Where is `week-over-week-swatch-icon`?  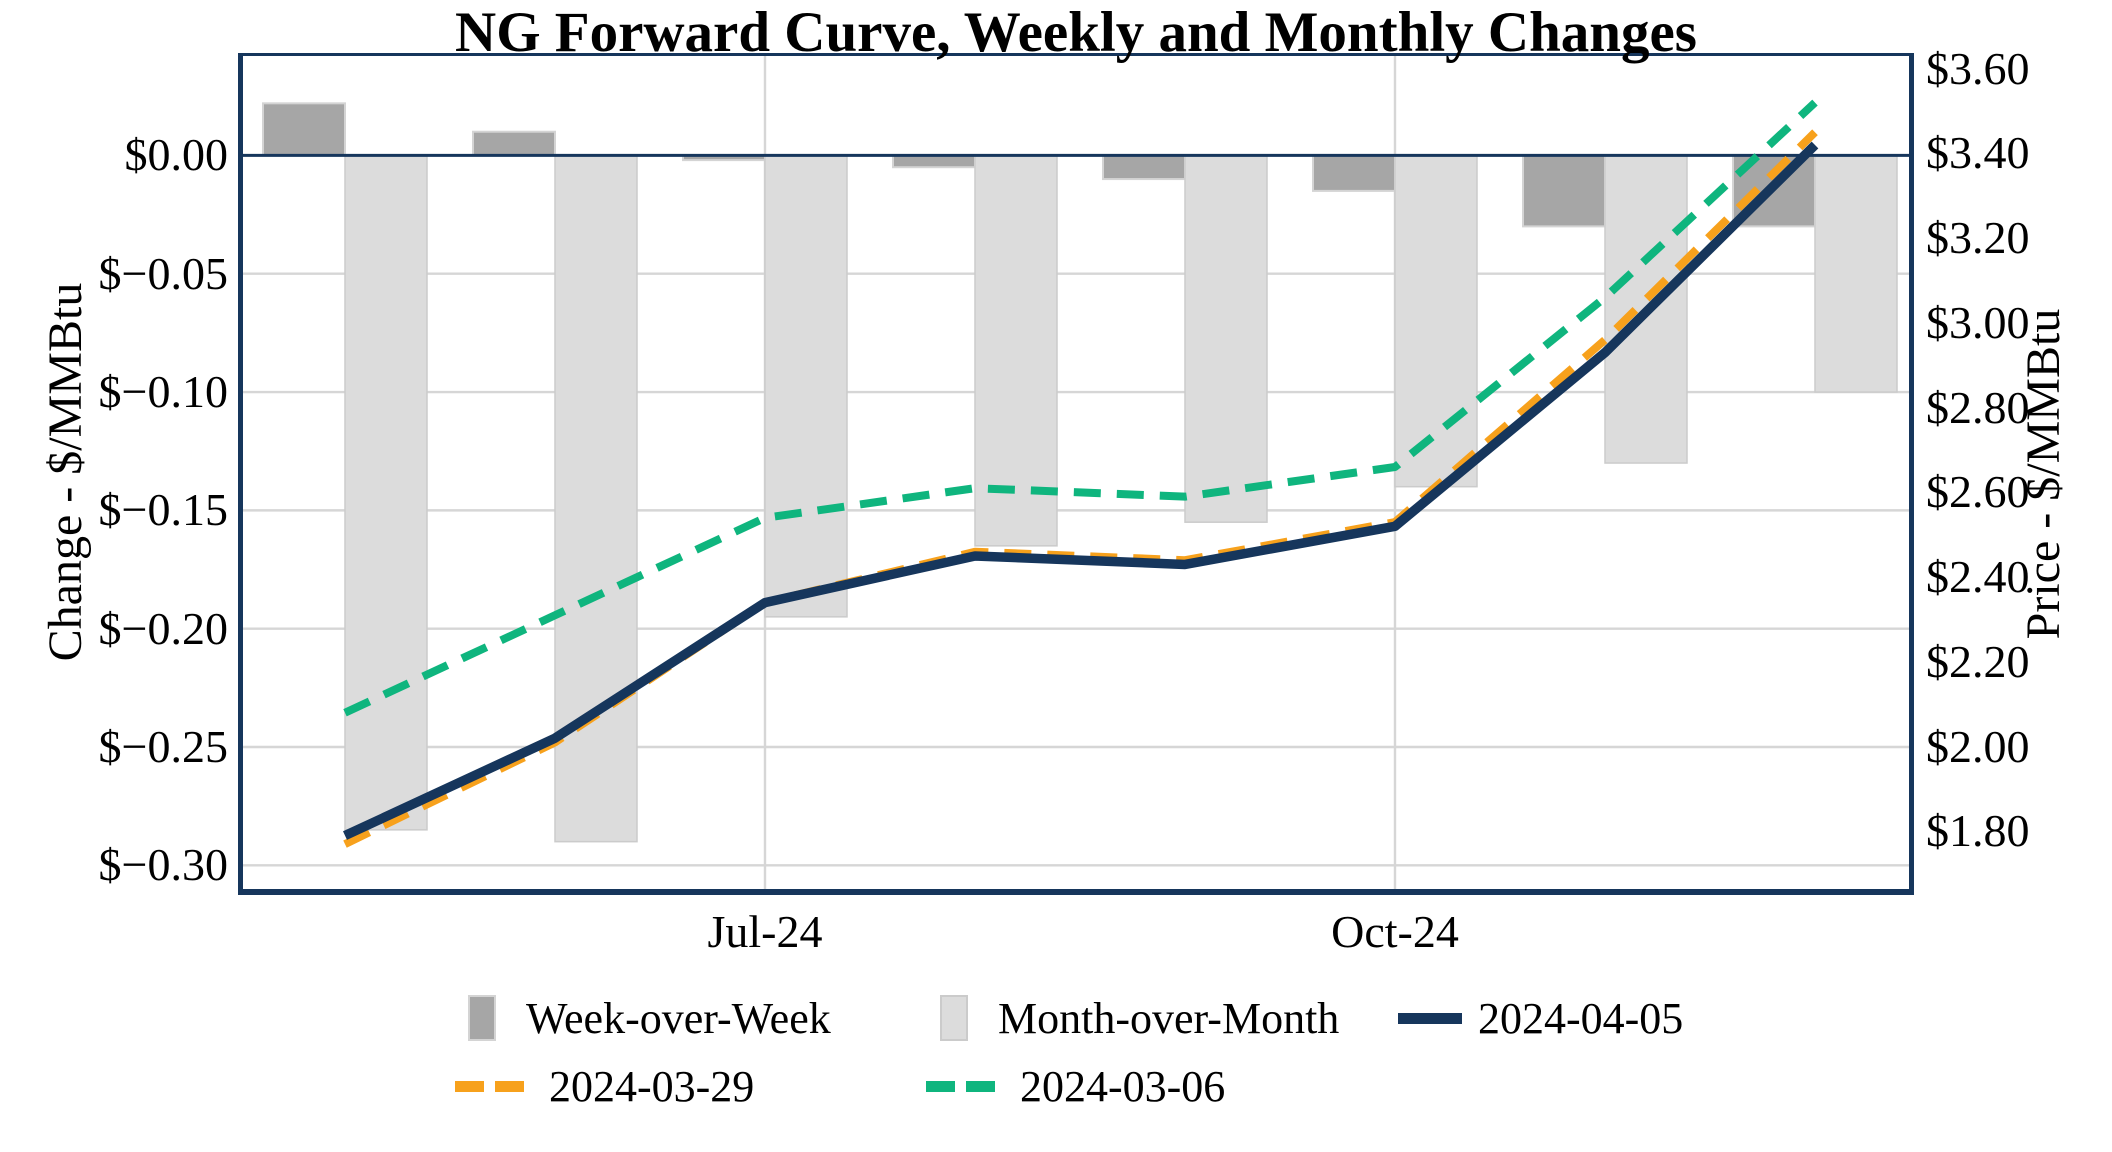 week-over-week-swatch-icon is located at coordinates (482, 1018).